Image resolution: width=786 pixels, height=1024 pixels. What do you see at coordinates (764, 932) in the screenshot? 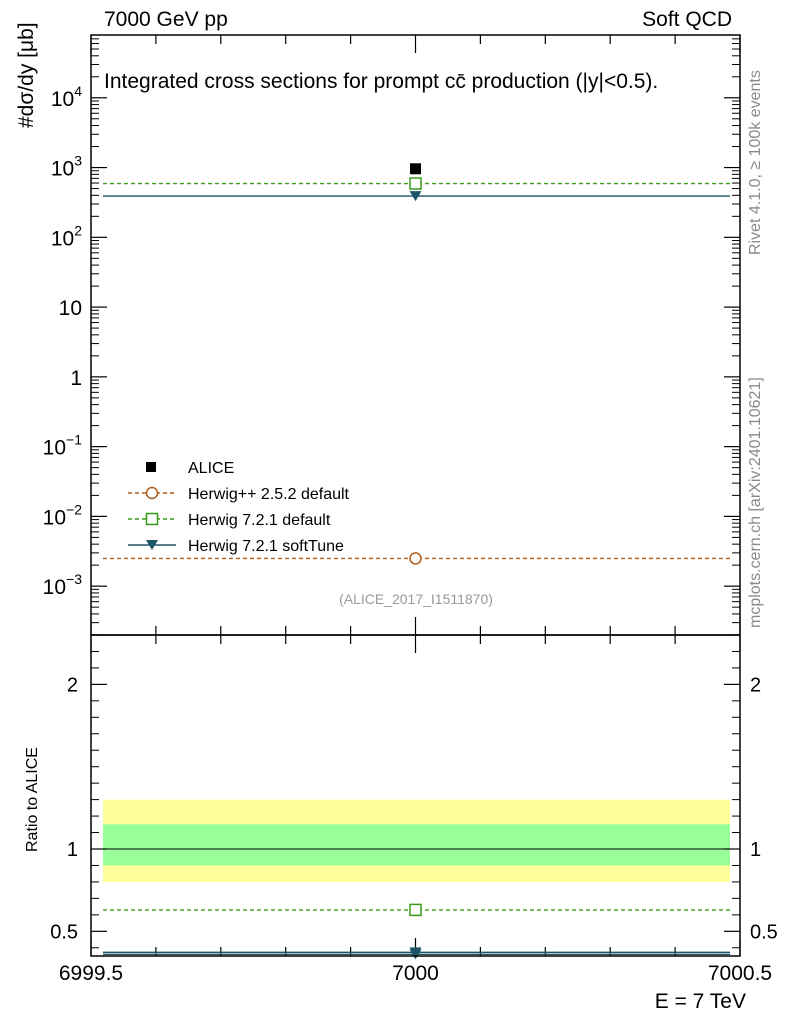
I see `ratio-tick-label-right: 0.5` at bounding box center [764, 932].